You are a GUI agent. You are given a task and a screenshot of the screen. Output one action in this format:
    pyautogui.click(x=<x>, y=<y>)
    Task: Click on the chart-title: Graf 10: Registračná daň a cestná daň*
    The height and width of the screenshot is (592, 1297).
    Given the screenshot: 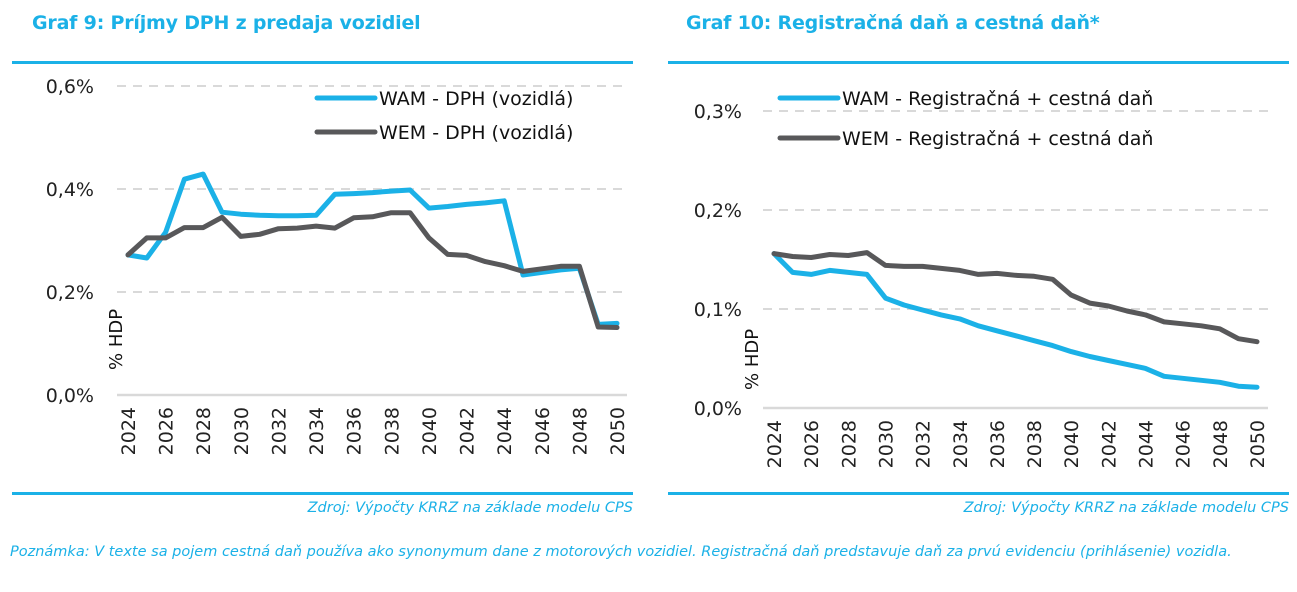 What is the action you would take?
    pyautogui.click(x=893, y=23)
    